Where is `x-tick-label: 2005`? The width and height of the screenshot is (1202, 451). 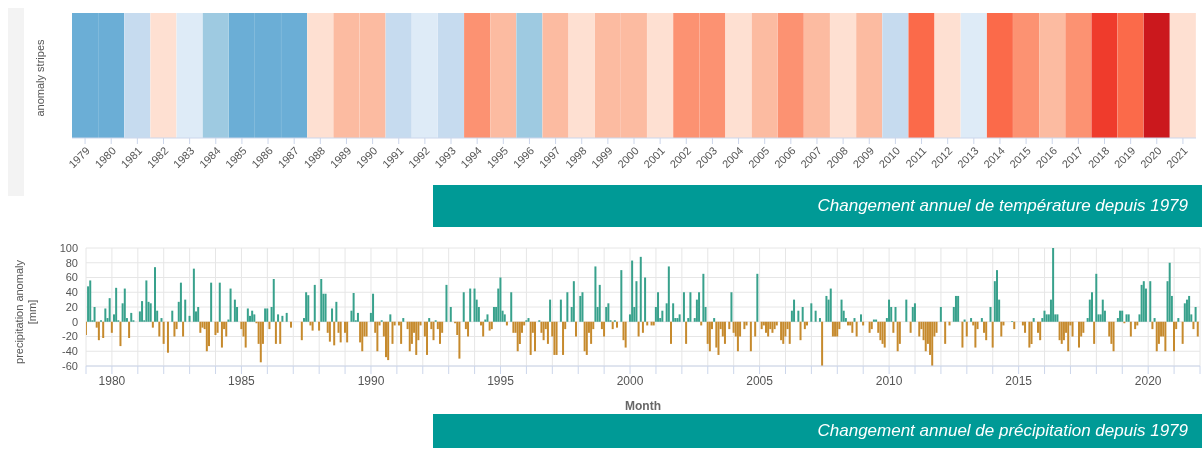
x-tick-label: 2005 is located at coordinates (760, 380).